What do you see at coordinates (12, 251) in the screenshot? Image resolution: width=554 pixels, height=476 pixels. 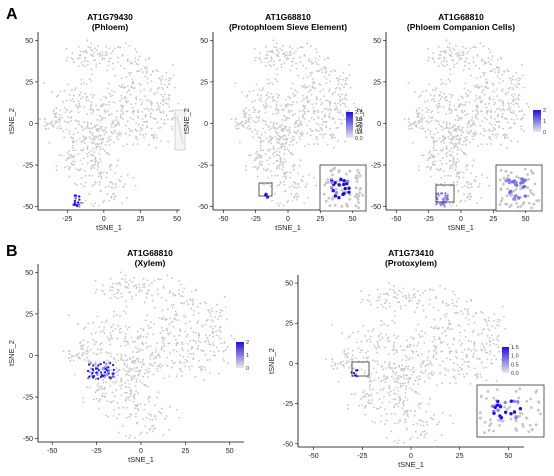 I see `panel-letter-b: B` at bounding box center [12, 251].